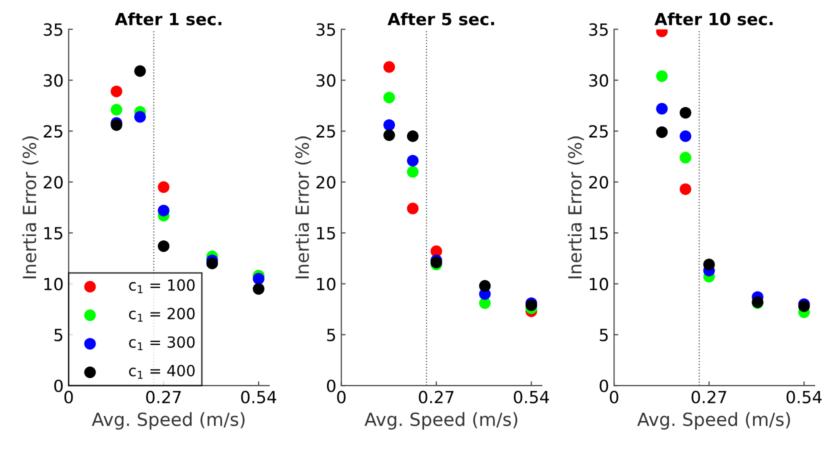  I want to click on legend-label: c$_{1}$ = 300, so click(162, 343).